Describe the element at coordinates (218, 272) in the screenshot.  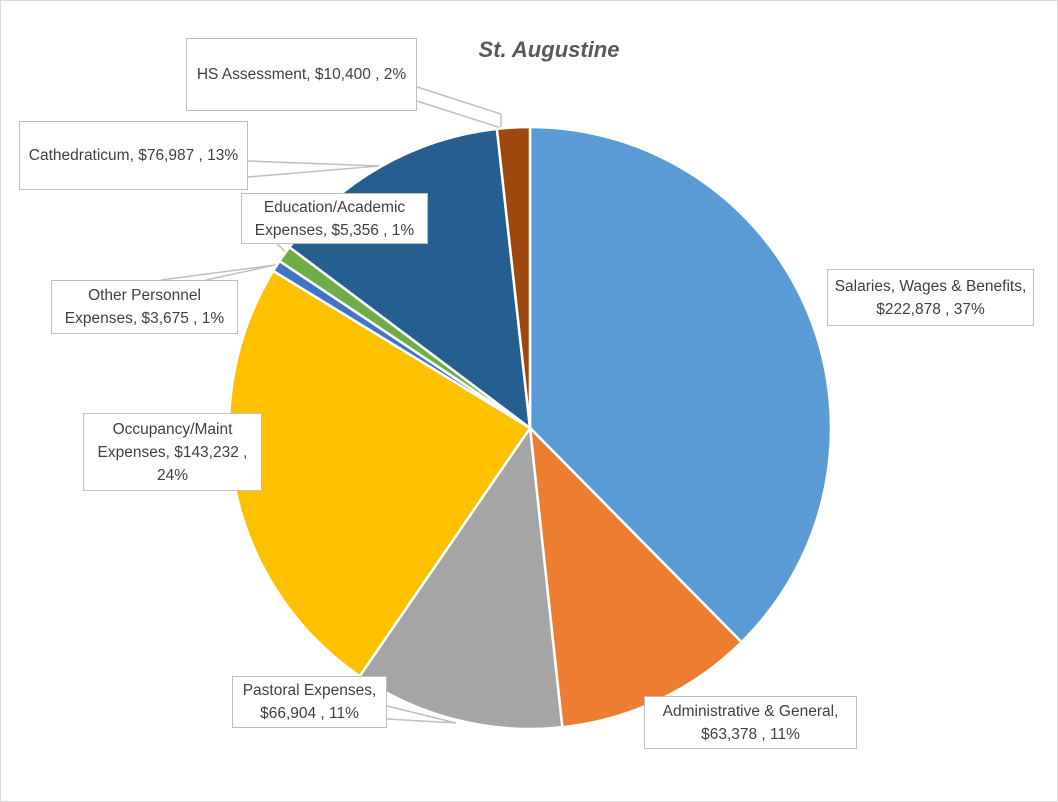
I see `leader-line-other` at that location.